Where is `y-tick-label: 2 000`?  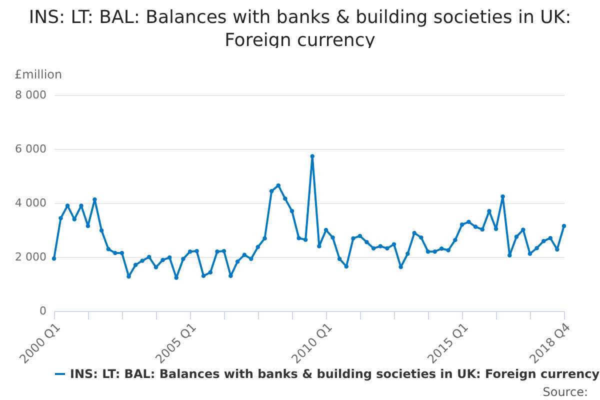 y-tick-label: 2 000 is located at coordinates (30, 257).